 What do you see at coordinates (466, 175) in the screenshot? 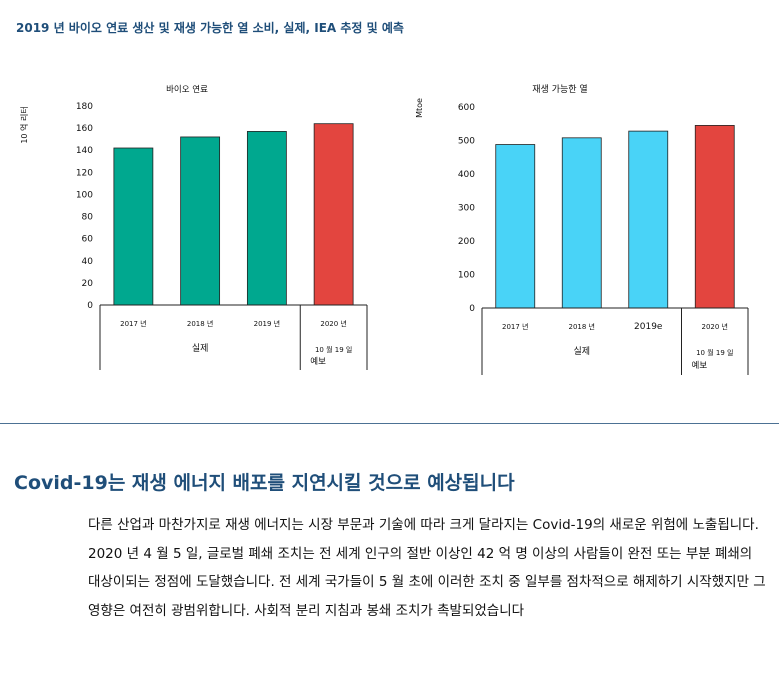
I see `y-tick-label: 400` at bounding box center [466, 175].